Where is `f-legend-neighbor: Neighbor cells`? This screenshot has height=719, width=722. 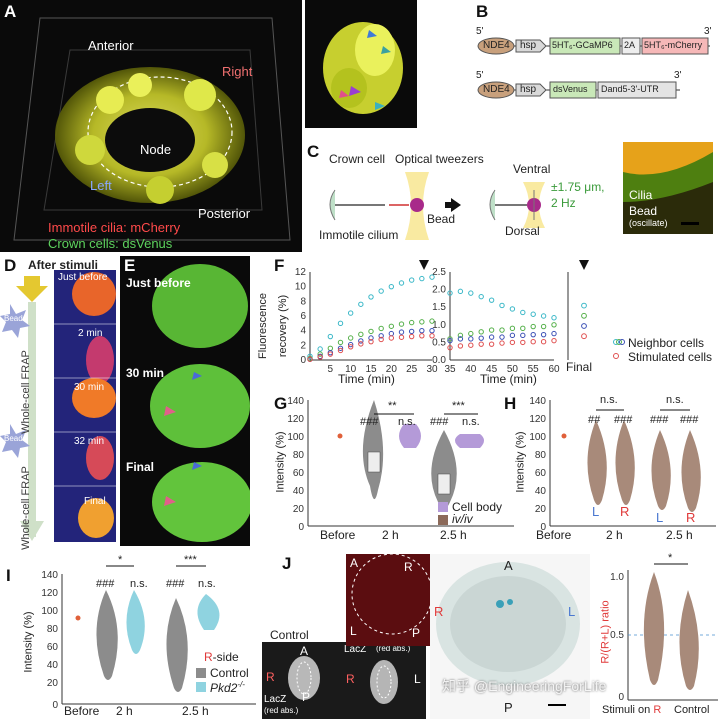
f-legend-neighbor: Neighbor cells is located at coordinates (666, 343).